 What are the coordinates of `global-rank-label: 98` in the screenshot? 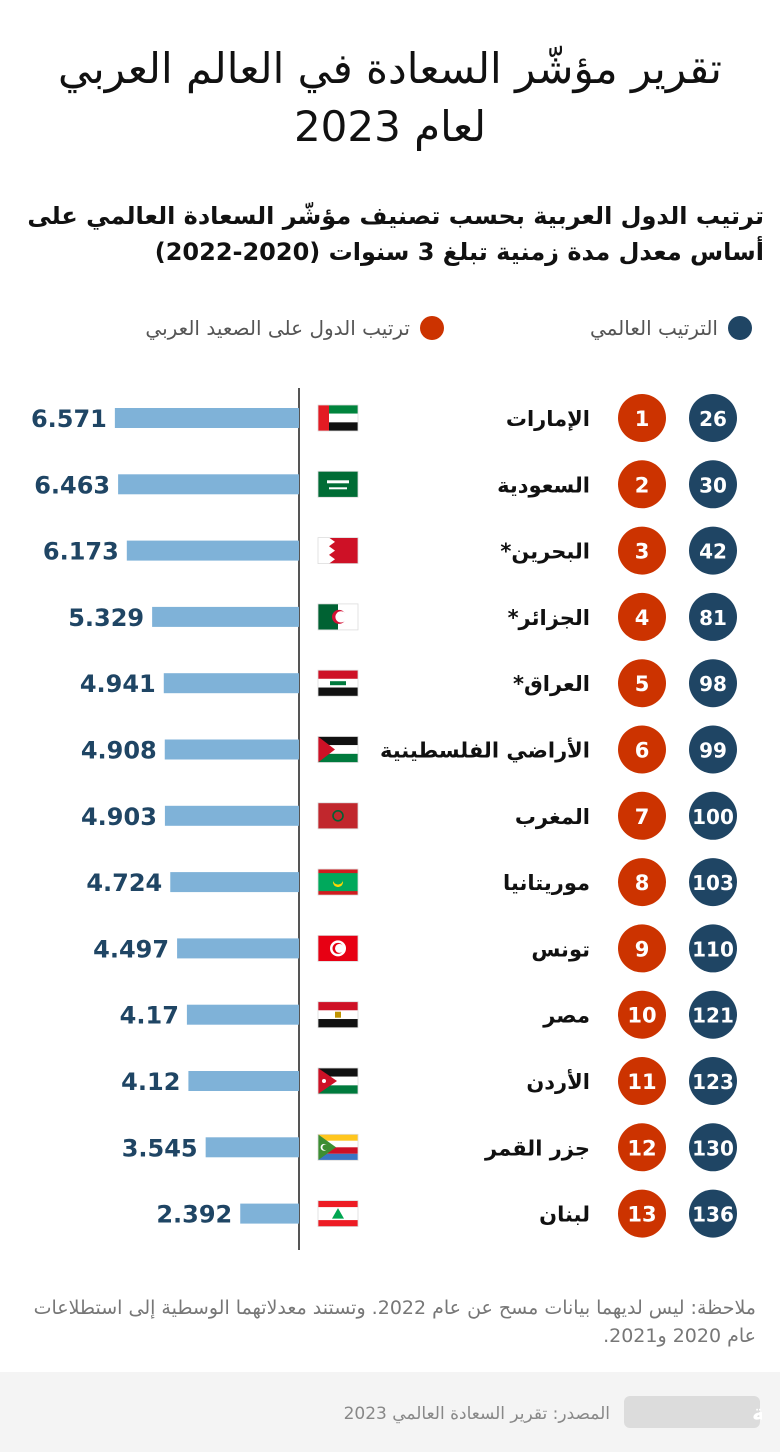 It's located at (713, 684).